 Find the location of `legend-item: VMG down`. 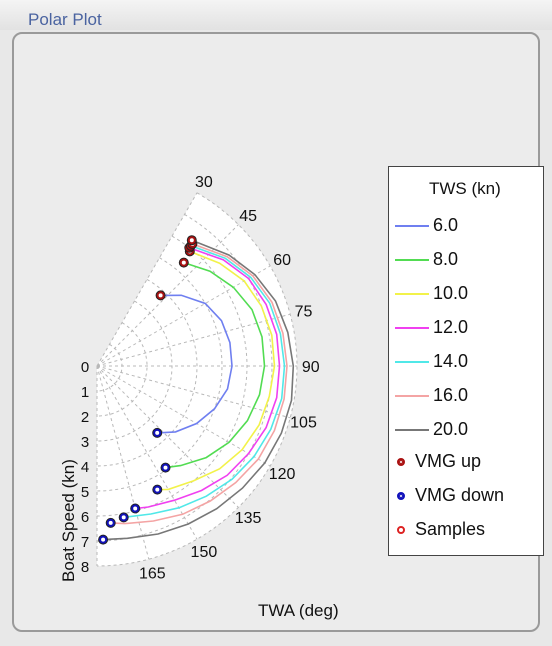

legend-item: VMG down is located at coordinates (467, 498).